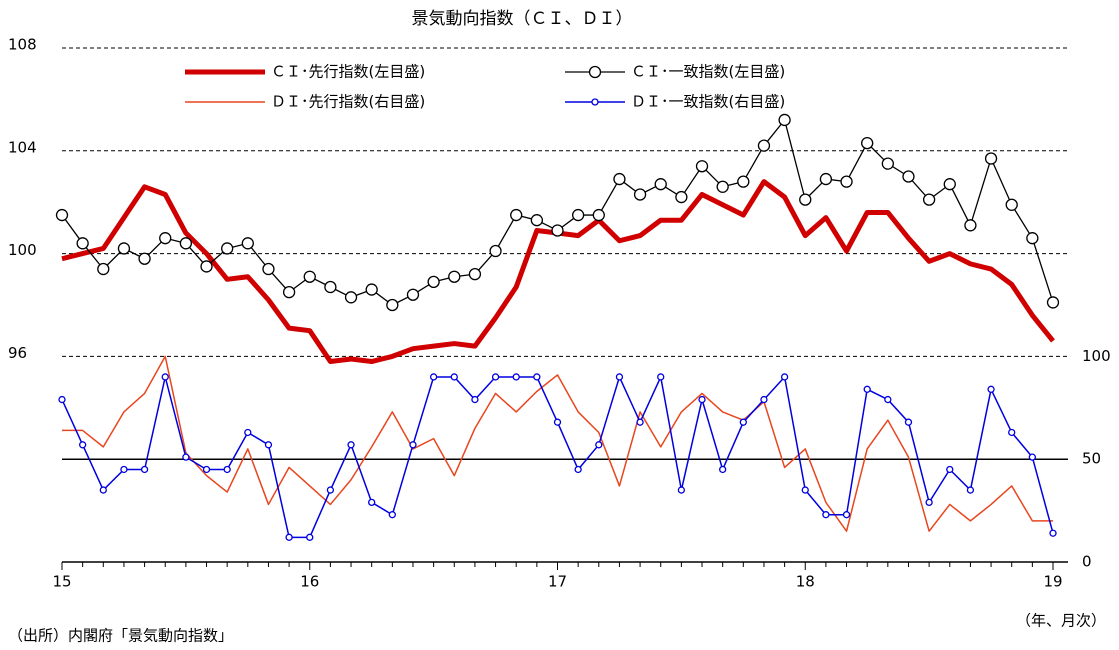 The image size is (1119, 650). Describe the element at coordinates (1091, 459) in the screenshot. I see `y2-tick-label: 50` at that location.